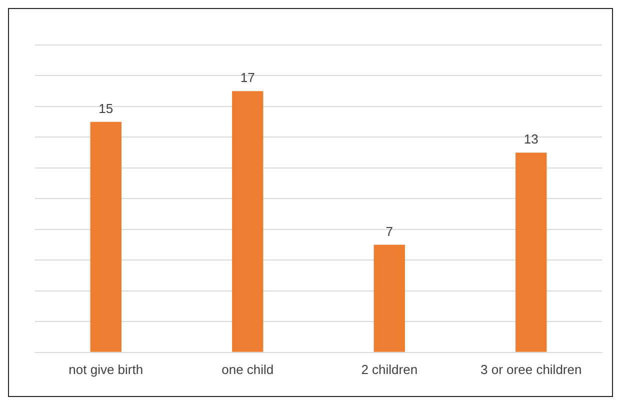 Image resolution: width=621 pixels, height=405 pixels. What do you see at coordinates (531, 139) in the screenshot?
I see `data-label: 13` at bounding box center [531, 139].